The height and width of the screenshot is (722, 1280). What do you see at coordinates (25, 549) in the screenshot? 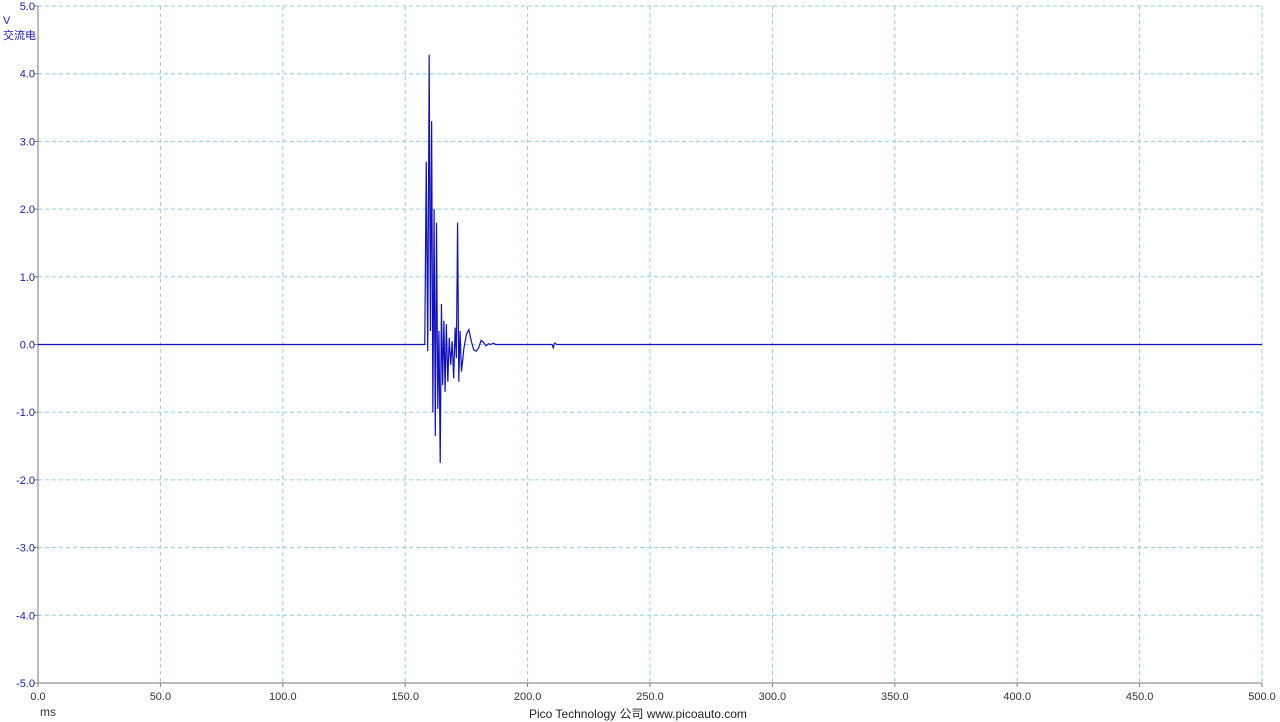
I see `y-tick-label: -3.0` at bounding box center [25, 549].